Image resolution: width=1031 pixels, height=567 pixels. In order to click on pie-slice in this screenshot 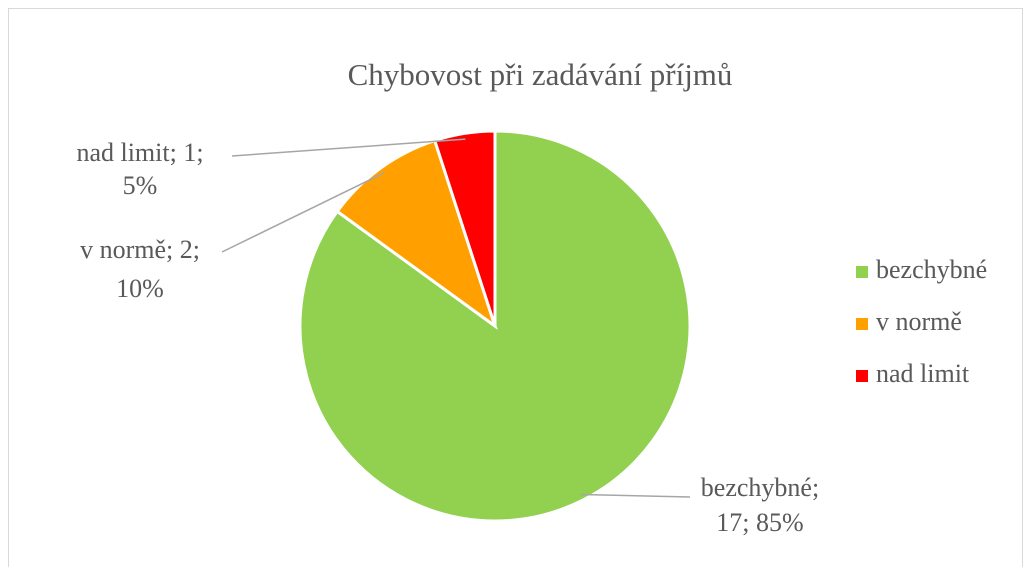, I will do `click(464, 228)`.